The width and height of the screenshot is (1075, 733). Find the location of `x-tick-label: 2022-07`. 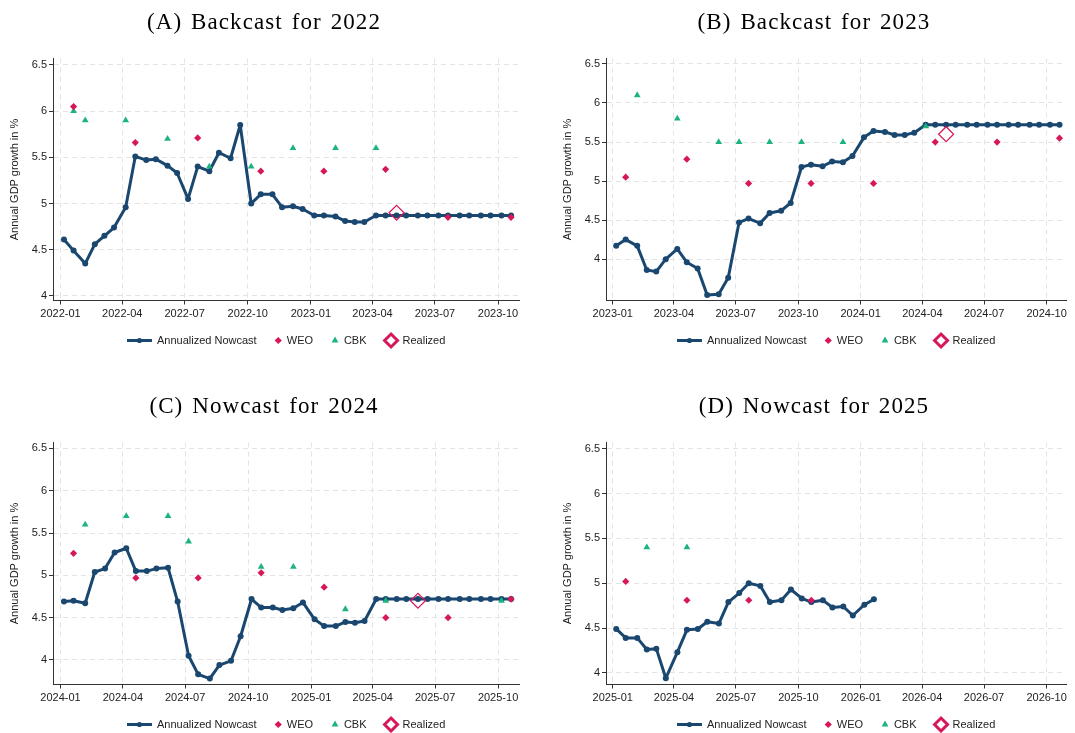

x-tick-label: 2022-07 is located at coordinates (184, 313).